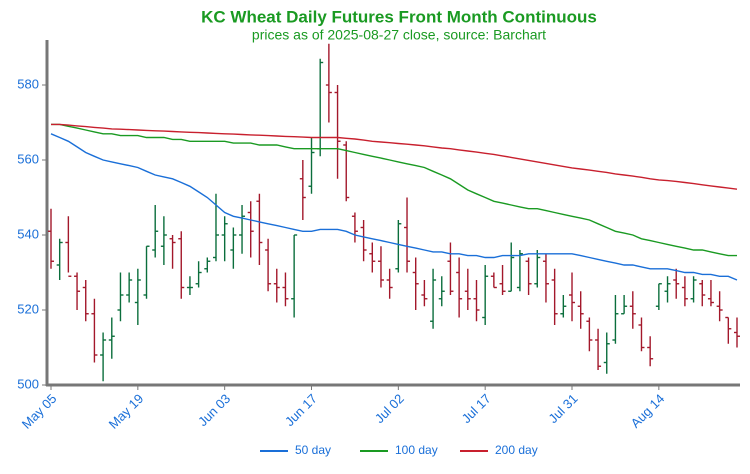  Describe the element at coordinates (28, 83) in the screenshot. I see `y-tick-label: 580` at that location.